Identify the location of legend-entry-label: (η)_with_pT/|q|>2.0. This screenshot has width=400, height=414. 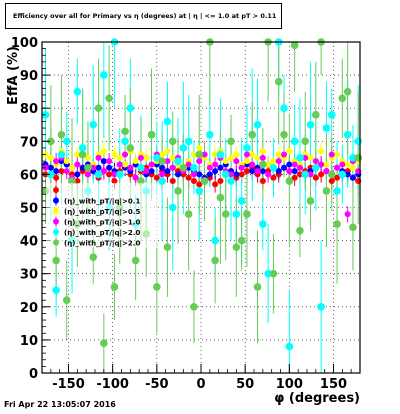
(102, 244).